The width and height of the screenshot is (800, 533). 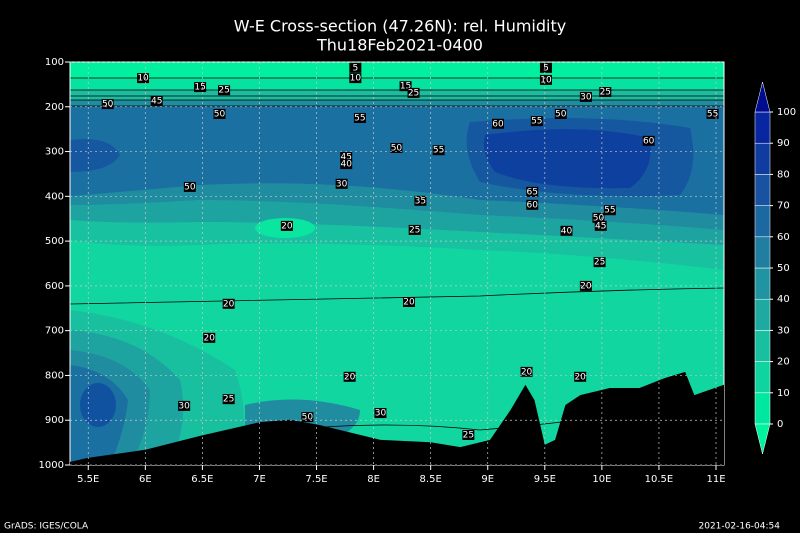 I want to click on x-tick-label: 6E, so click(x=145, y=479).